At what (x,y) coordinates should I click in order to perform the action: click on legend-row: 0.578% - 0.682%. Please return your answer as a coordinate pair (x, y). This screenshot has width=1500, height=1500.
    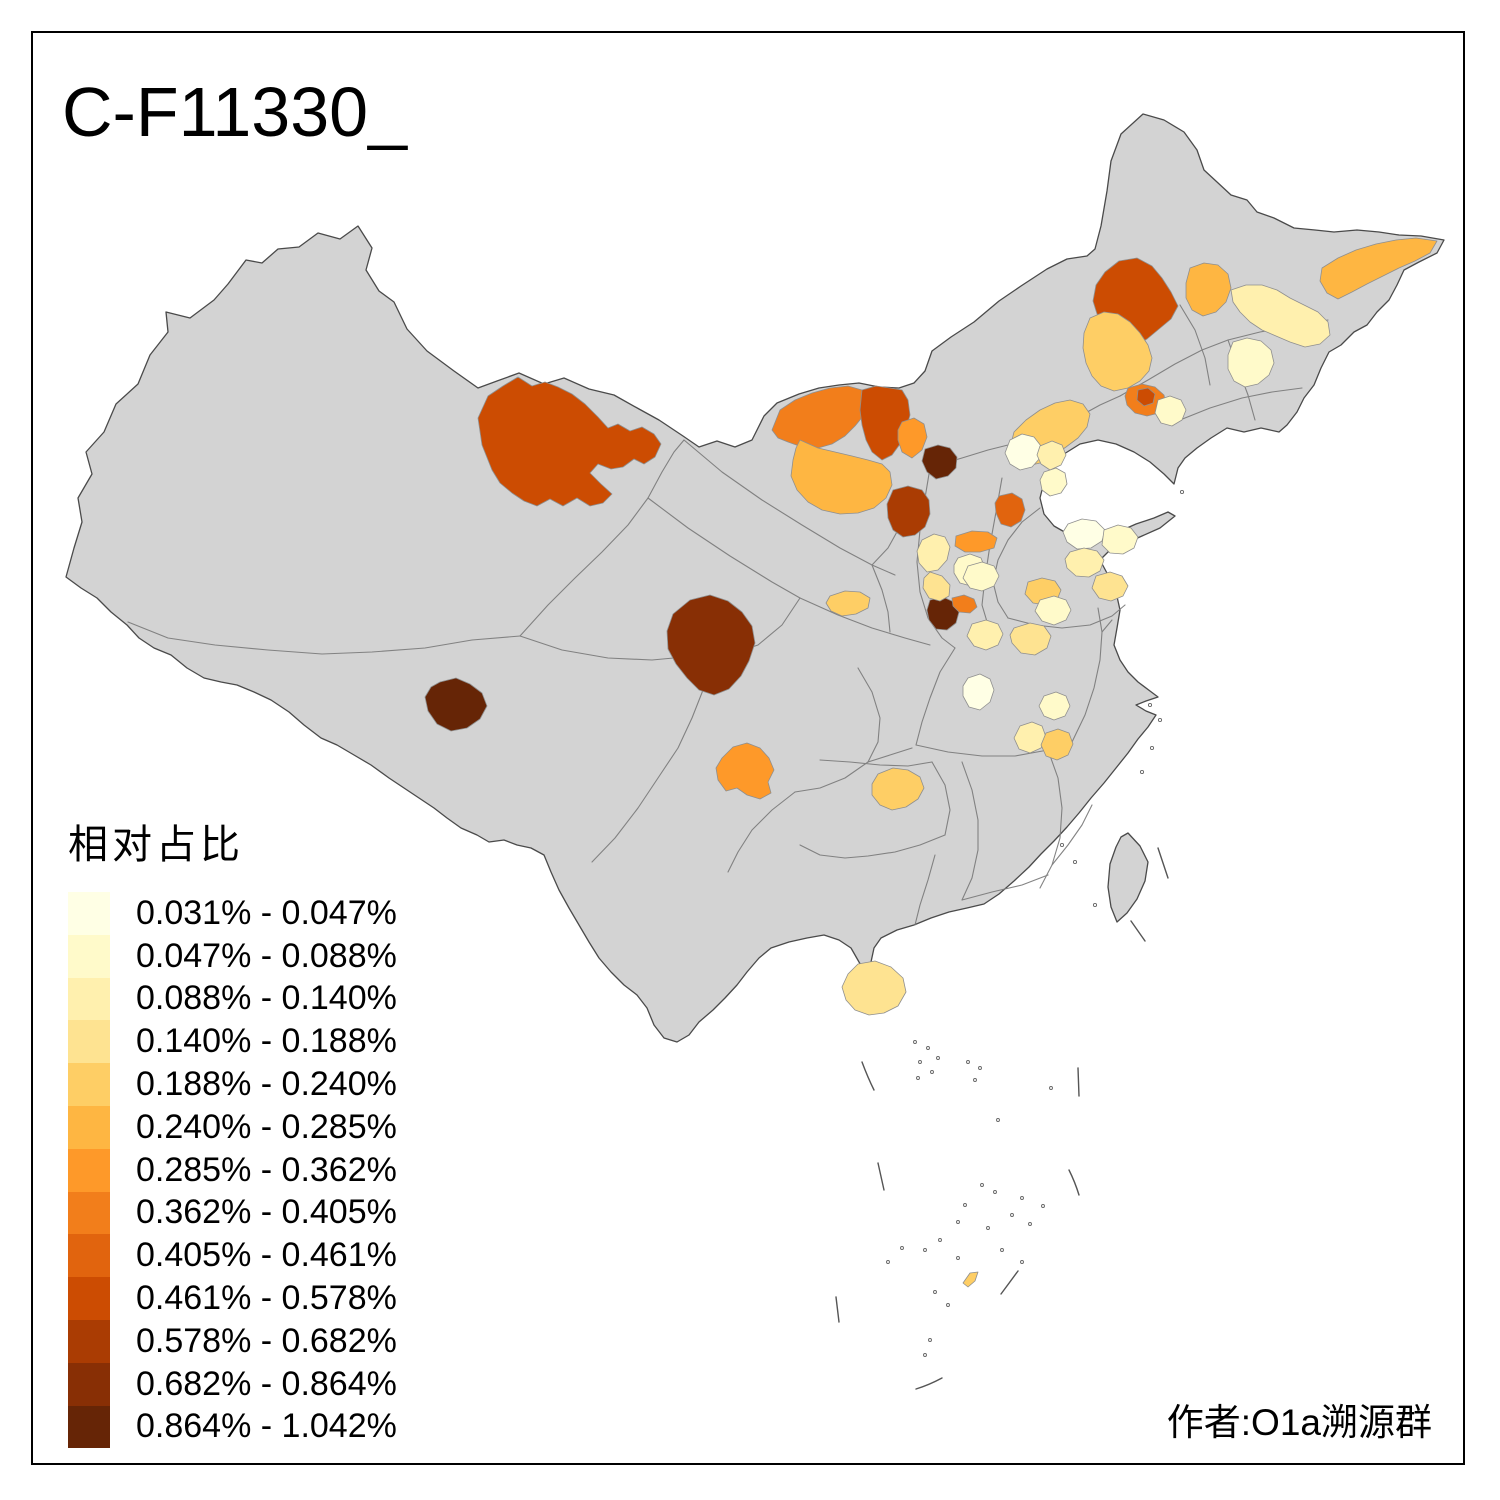
    Looking at the image, I should click on (232, 1341).